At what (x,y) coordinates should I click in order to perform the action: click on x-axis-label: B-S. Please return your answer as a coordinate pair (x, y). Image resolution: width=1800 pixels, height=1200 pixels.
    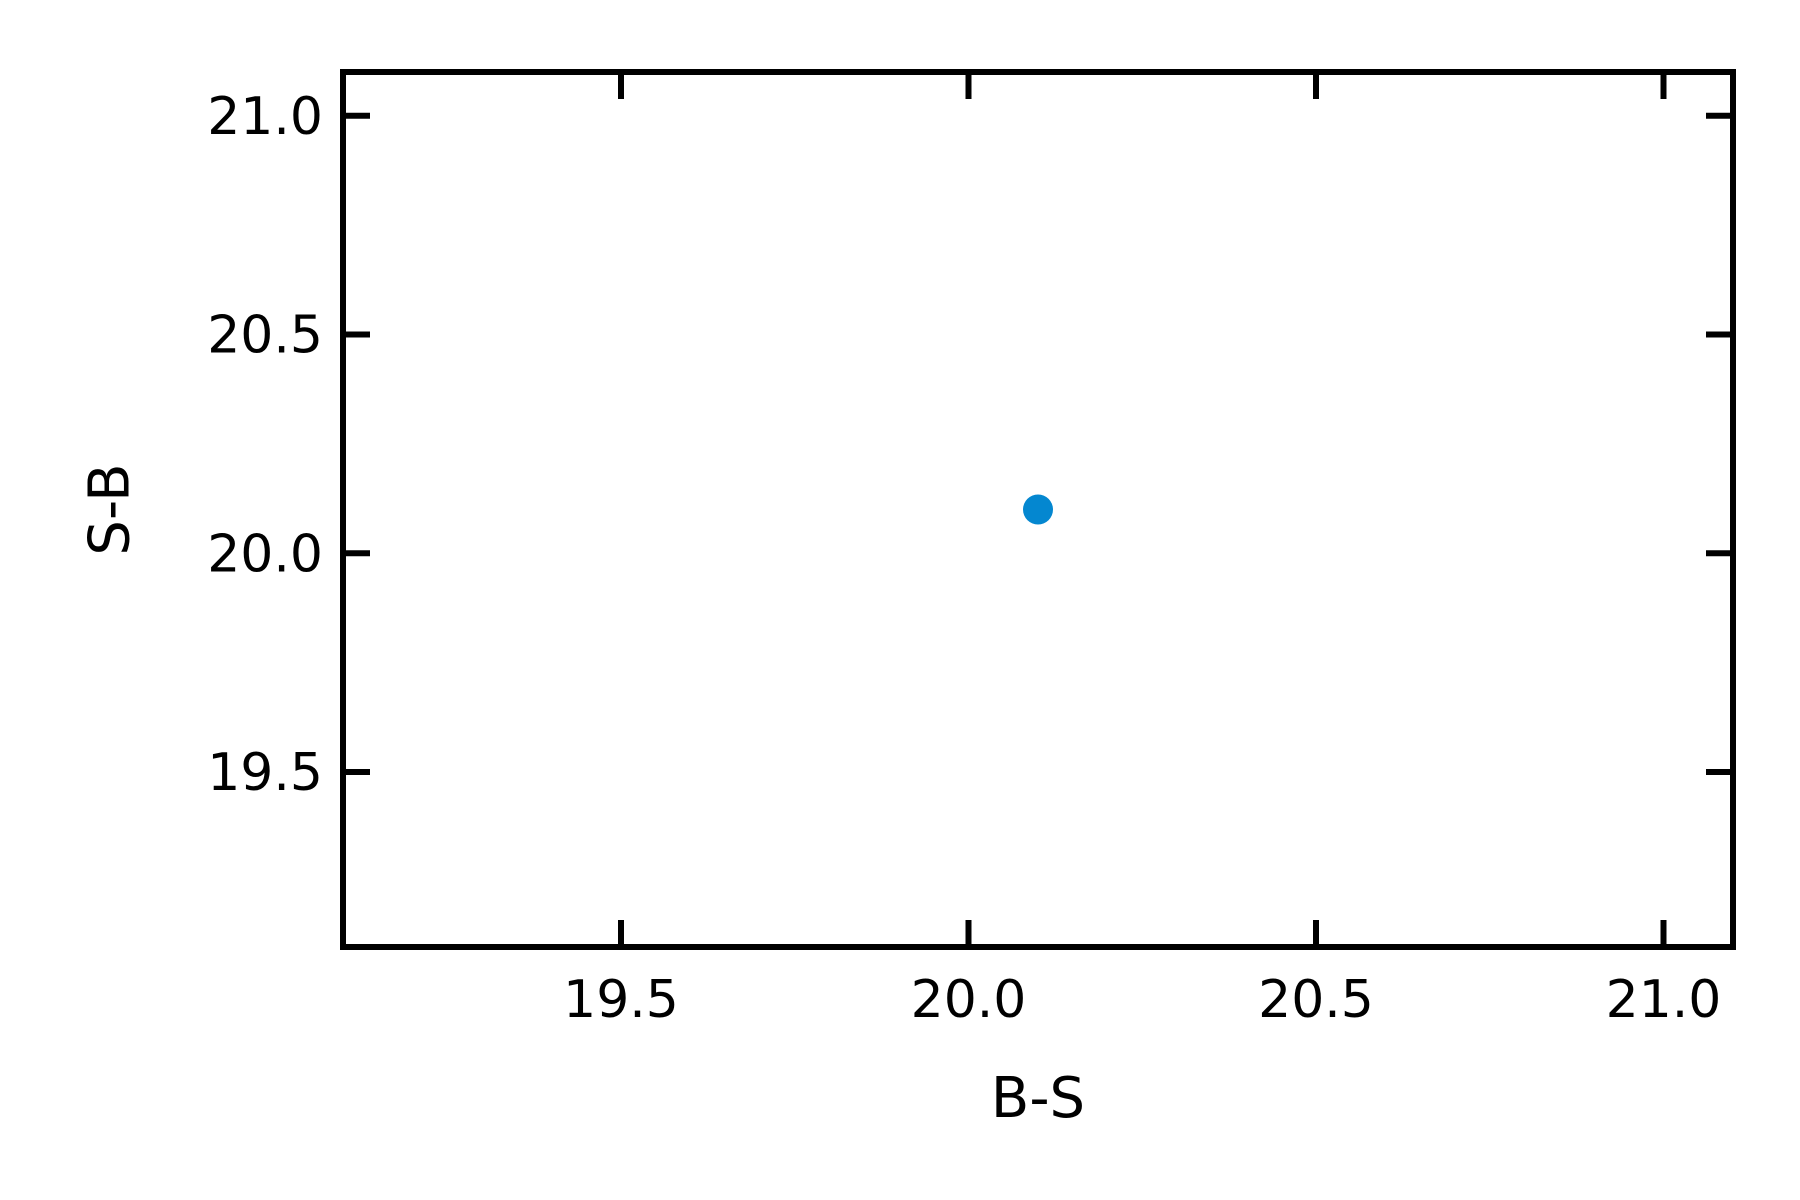
    Looking at the image, I should click on (1038, 1098).